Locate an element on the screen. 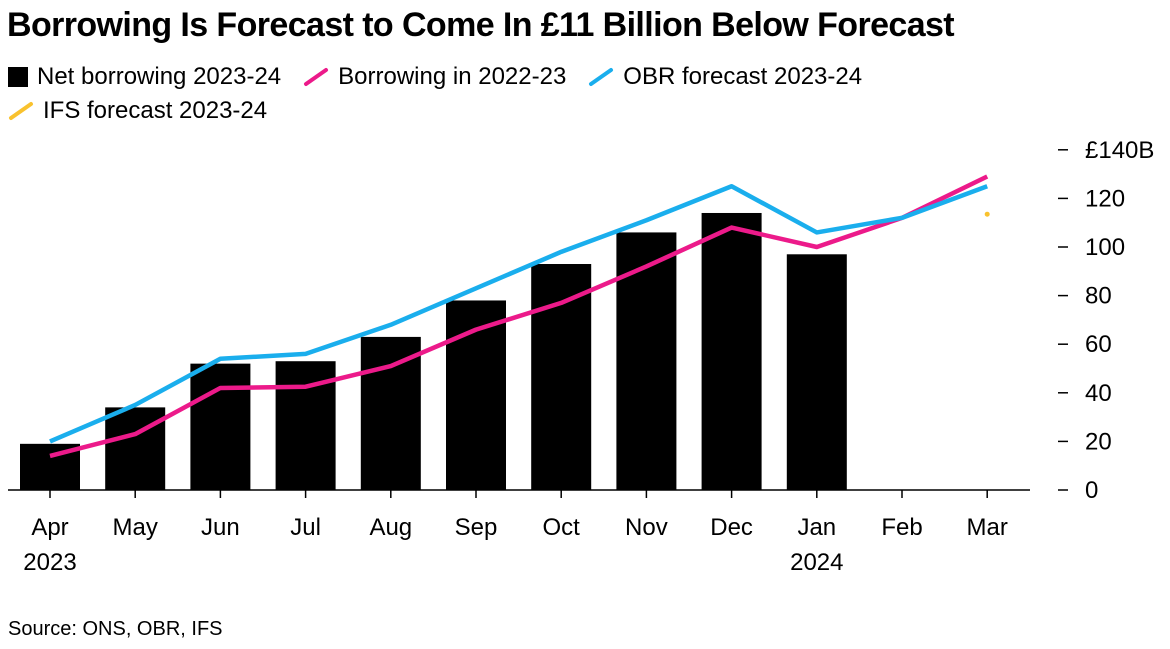  bar-oct is located at coordinates (561, 377).